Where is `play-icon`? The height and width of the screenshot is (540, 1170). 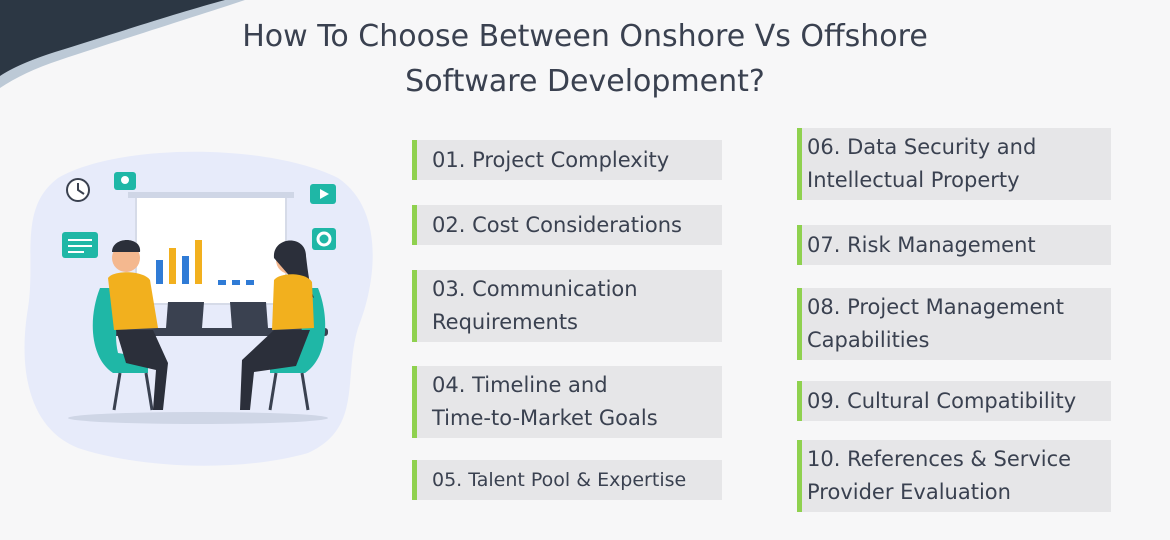 play-icon is located at coordinates (323, 194).